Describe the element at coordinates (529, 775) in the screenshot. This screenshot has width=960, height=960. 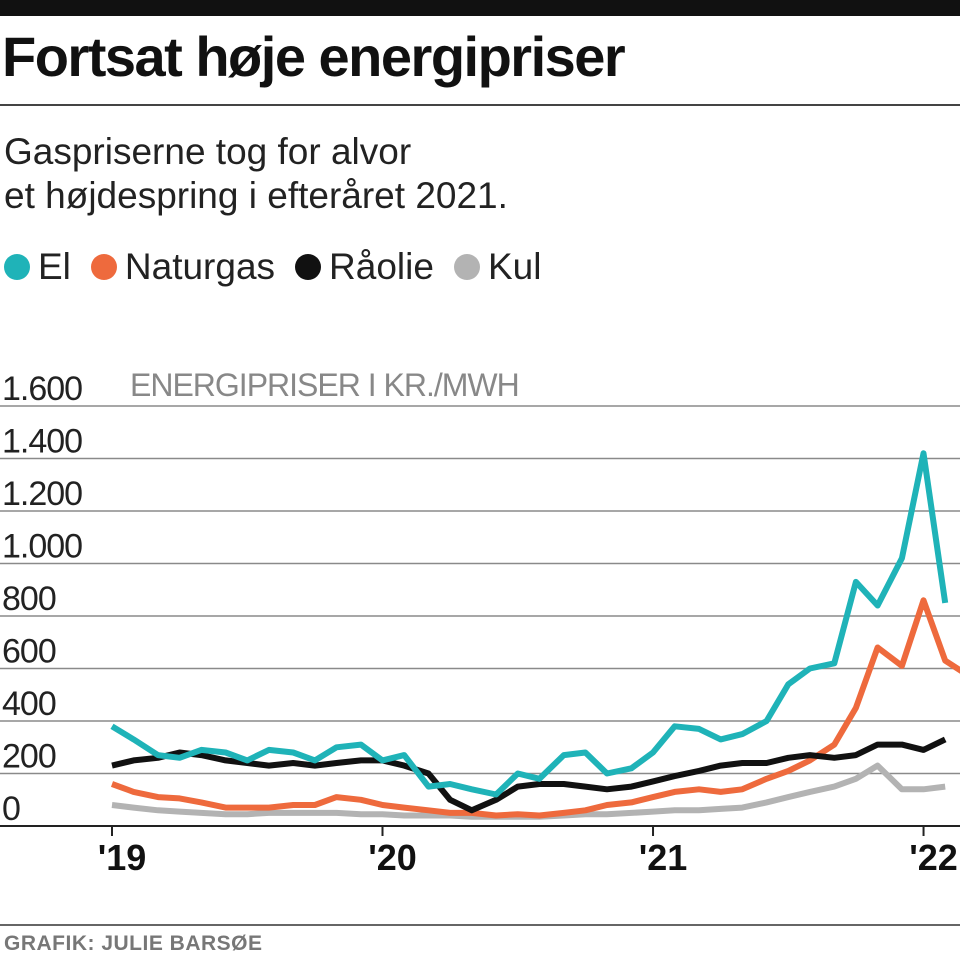
I see `series-line-raaolie` at that location.